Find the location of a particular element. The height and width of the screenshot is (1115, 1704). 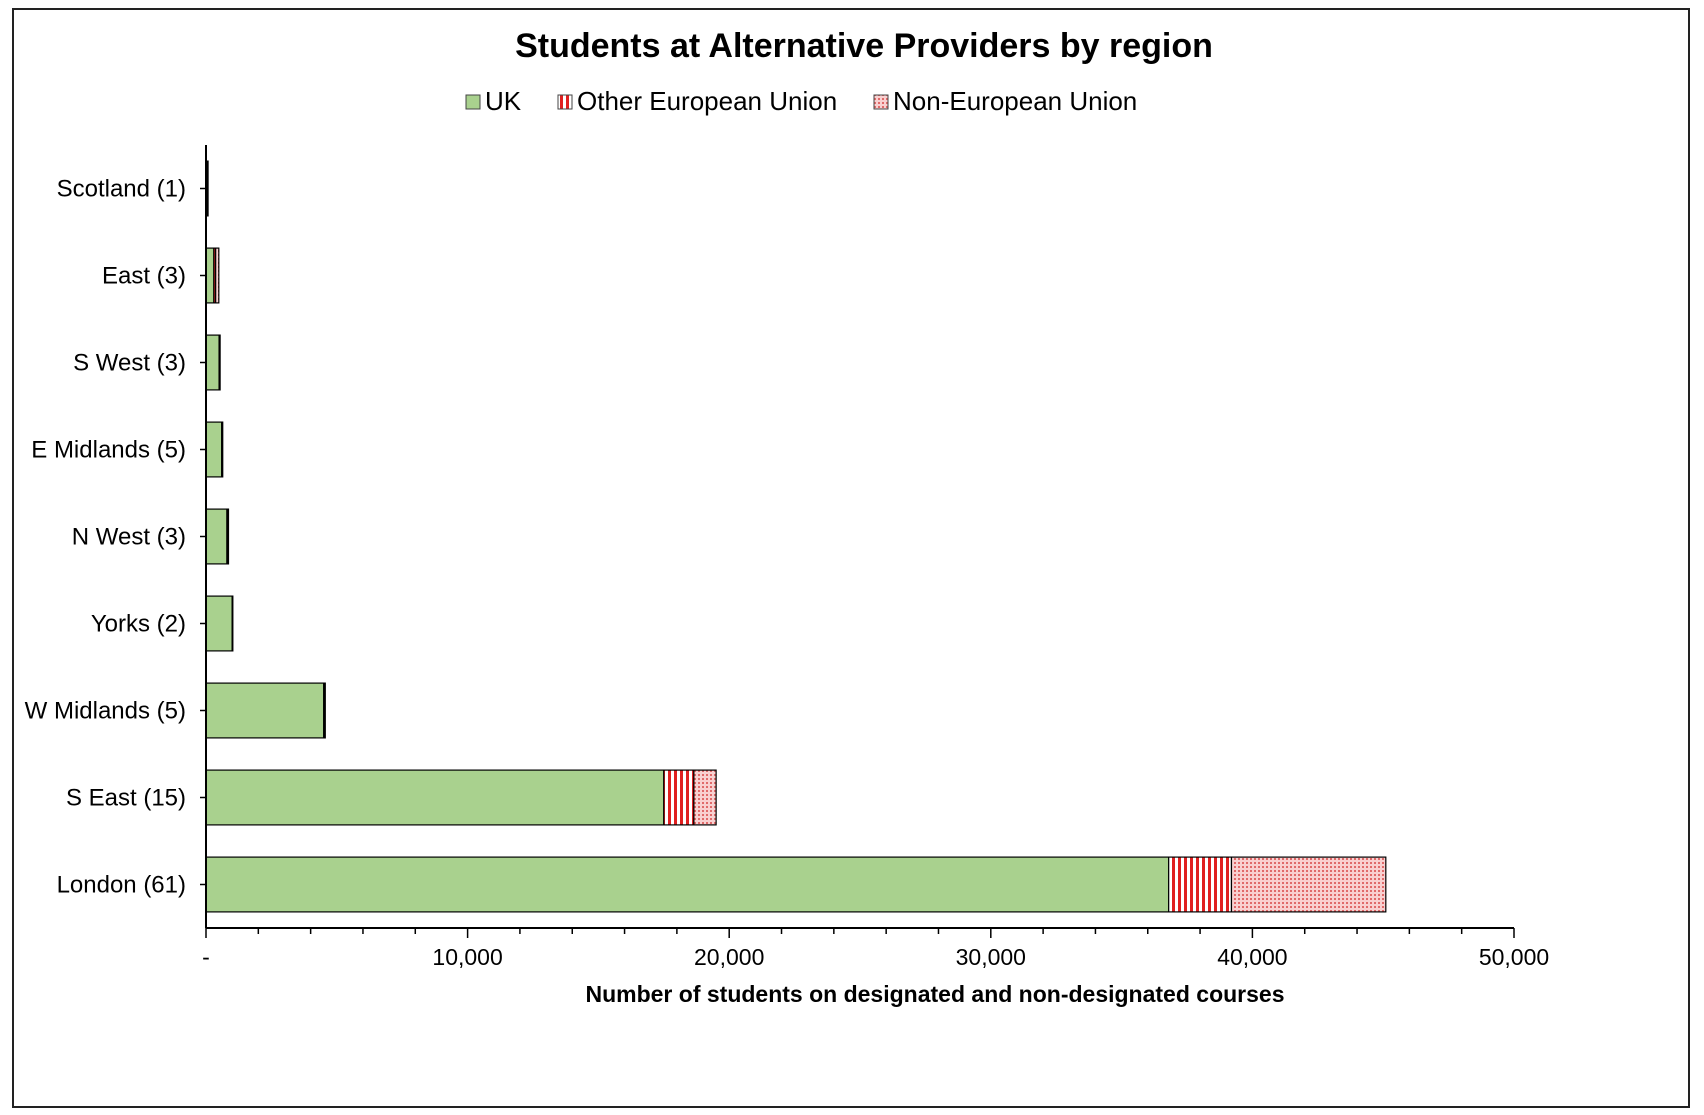

category-label-2: S West (3) is located at coordinates (129, 363).